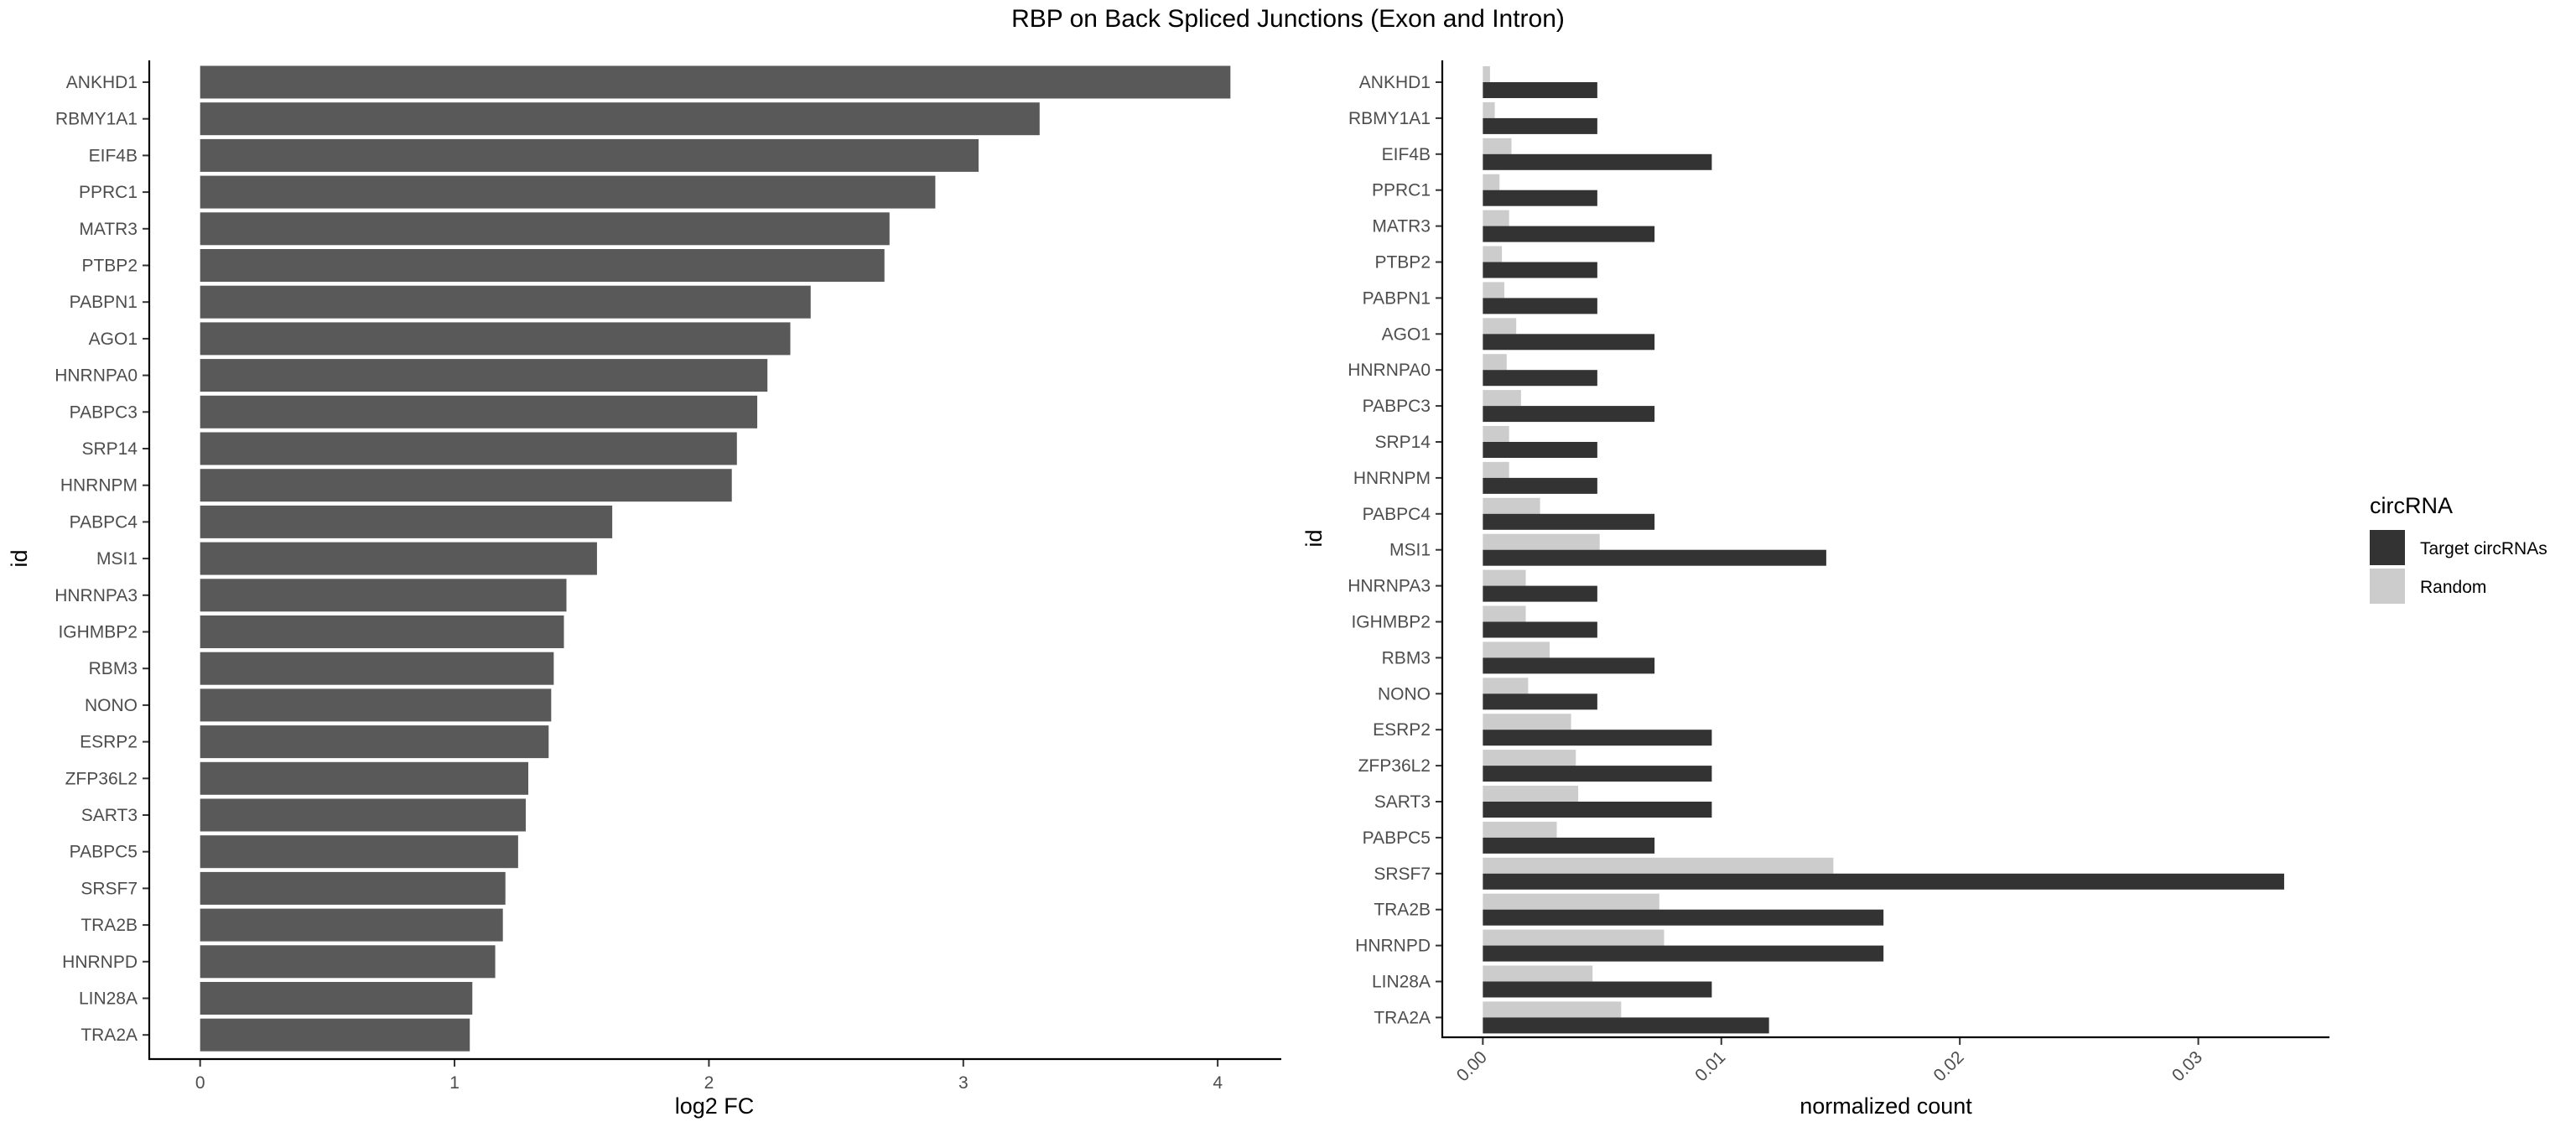 Image resolution: width=2576 pixels, height=1127 pixels. Describe the element at coordinates (96, 119) in the screenshot. I see `log2fc-category-label-rbmy1a1: RBMY1A1` at that location.